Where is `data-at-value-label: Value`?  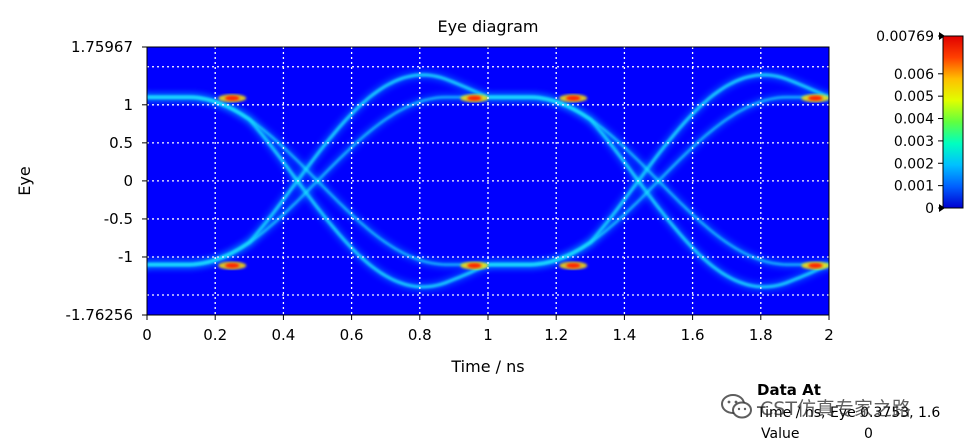 data-at-value-label: Value is located at coordinates (780, 434).